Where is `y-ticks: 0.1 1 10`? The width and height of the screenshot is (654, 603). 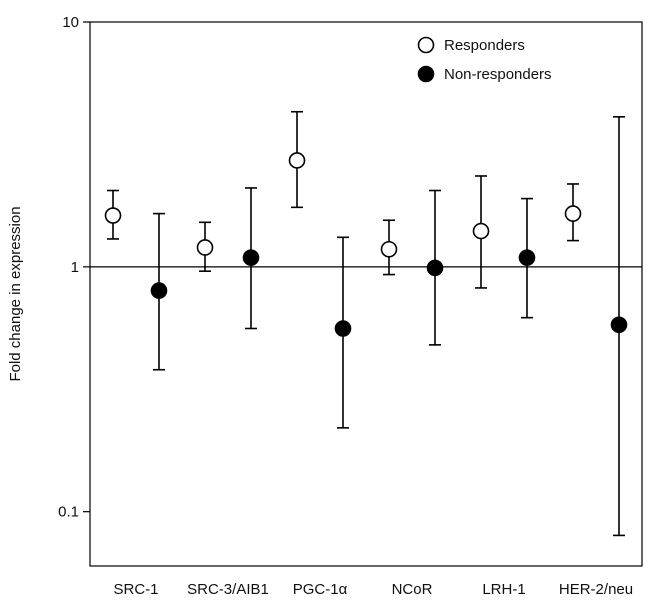 y-ticks: 0.1 1 10 is located at coordinates (74, 267).